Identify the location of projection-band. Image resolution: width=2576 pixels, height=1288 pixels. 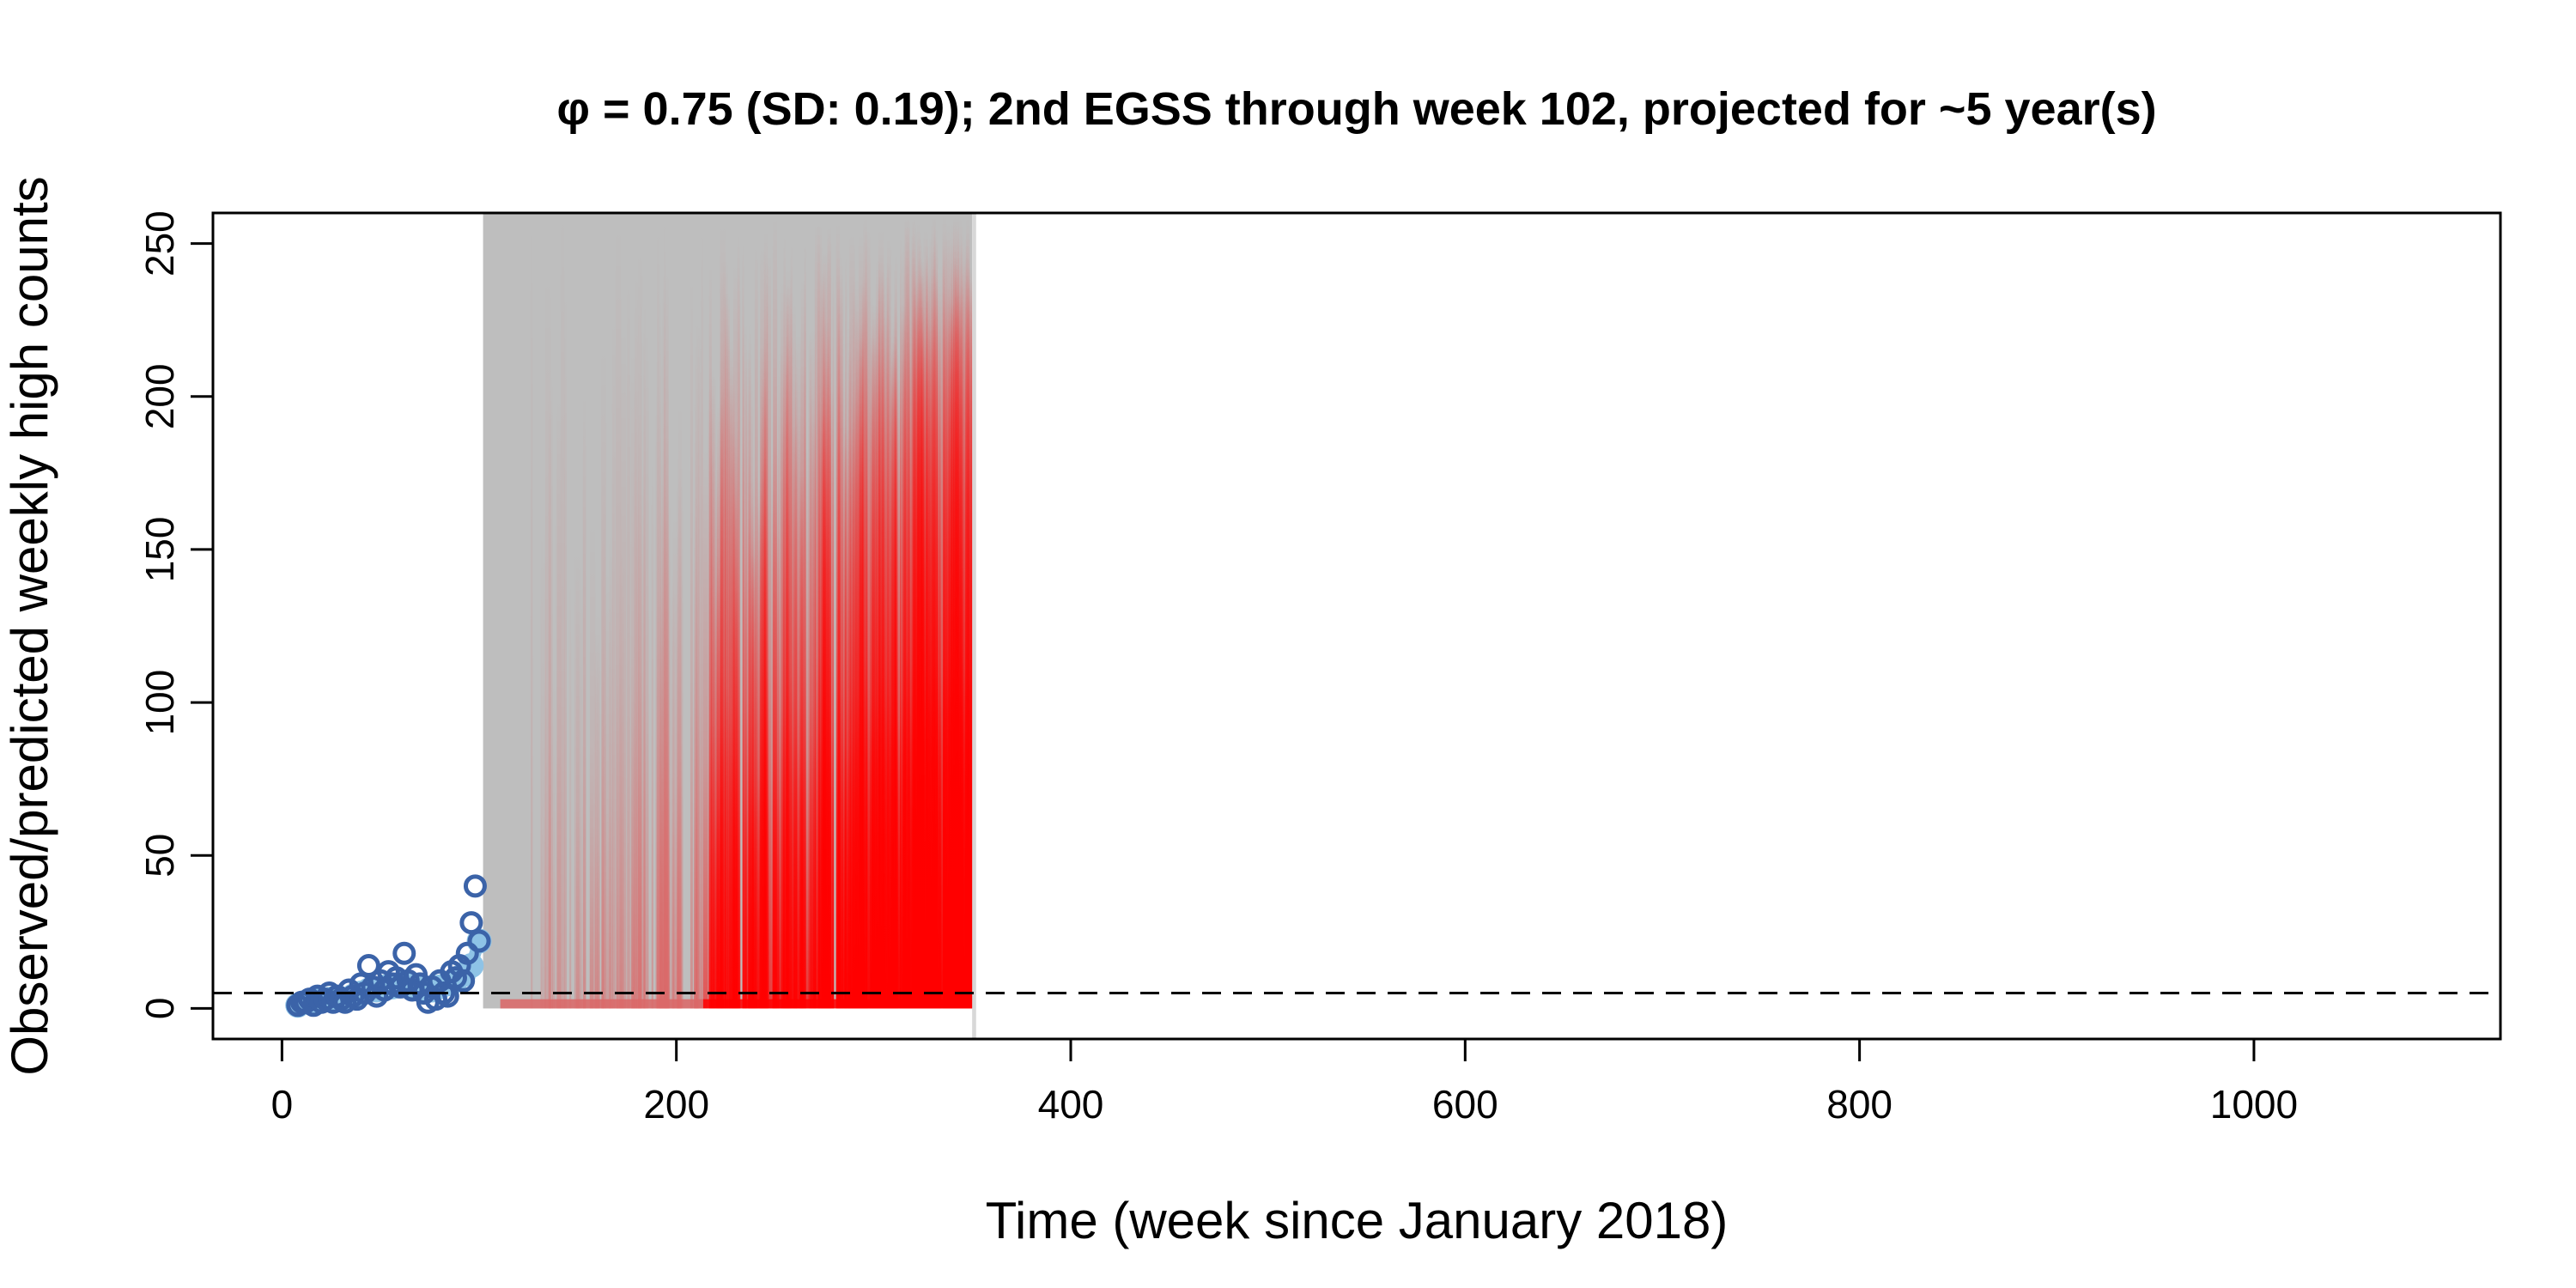
(729, 626).